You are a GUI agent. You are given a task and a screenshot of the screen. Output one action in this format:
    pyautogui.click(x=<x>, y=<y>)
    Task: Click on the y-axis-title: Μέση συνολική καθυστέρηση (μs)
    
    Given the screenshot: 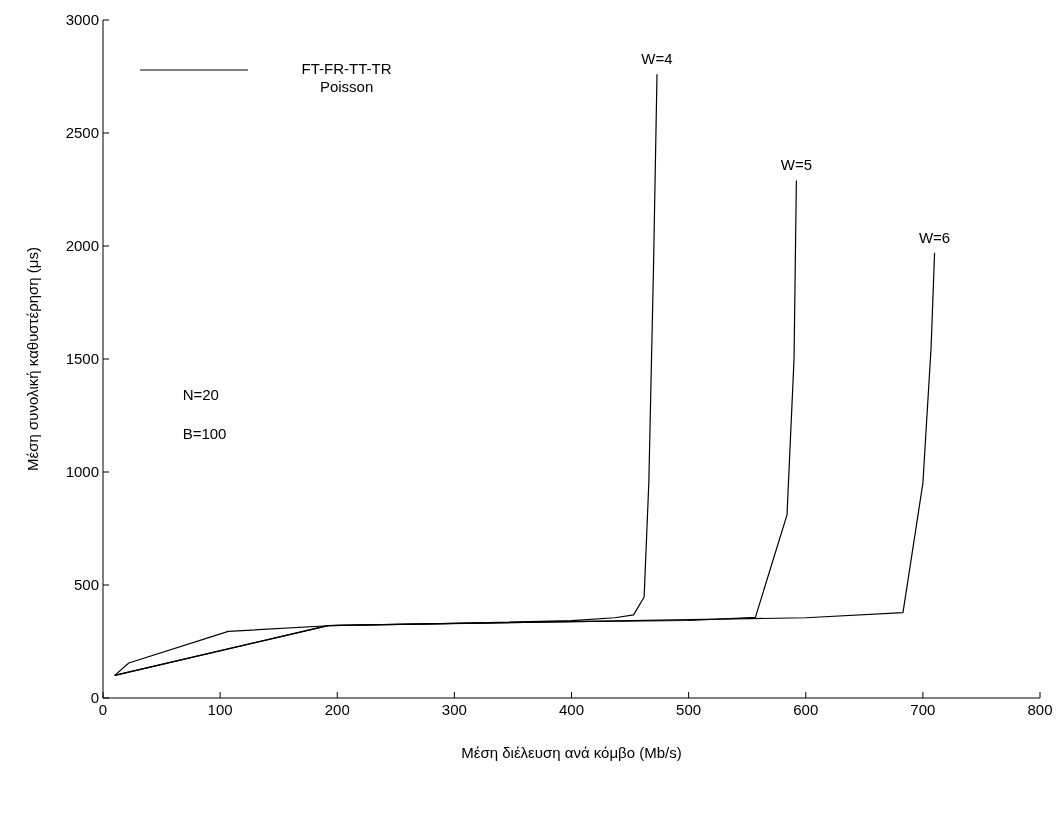 What is the action you would take?
    pyautogui.click(x=33, y=359)
    